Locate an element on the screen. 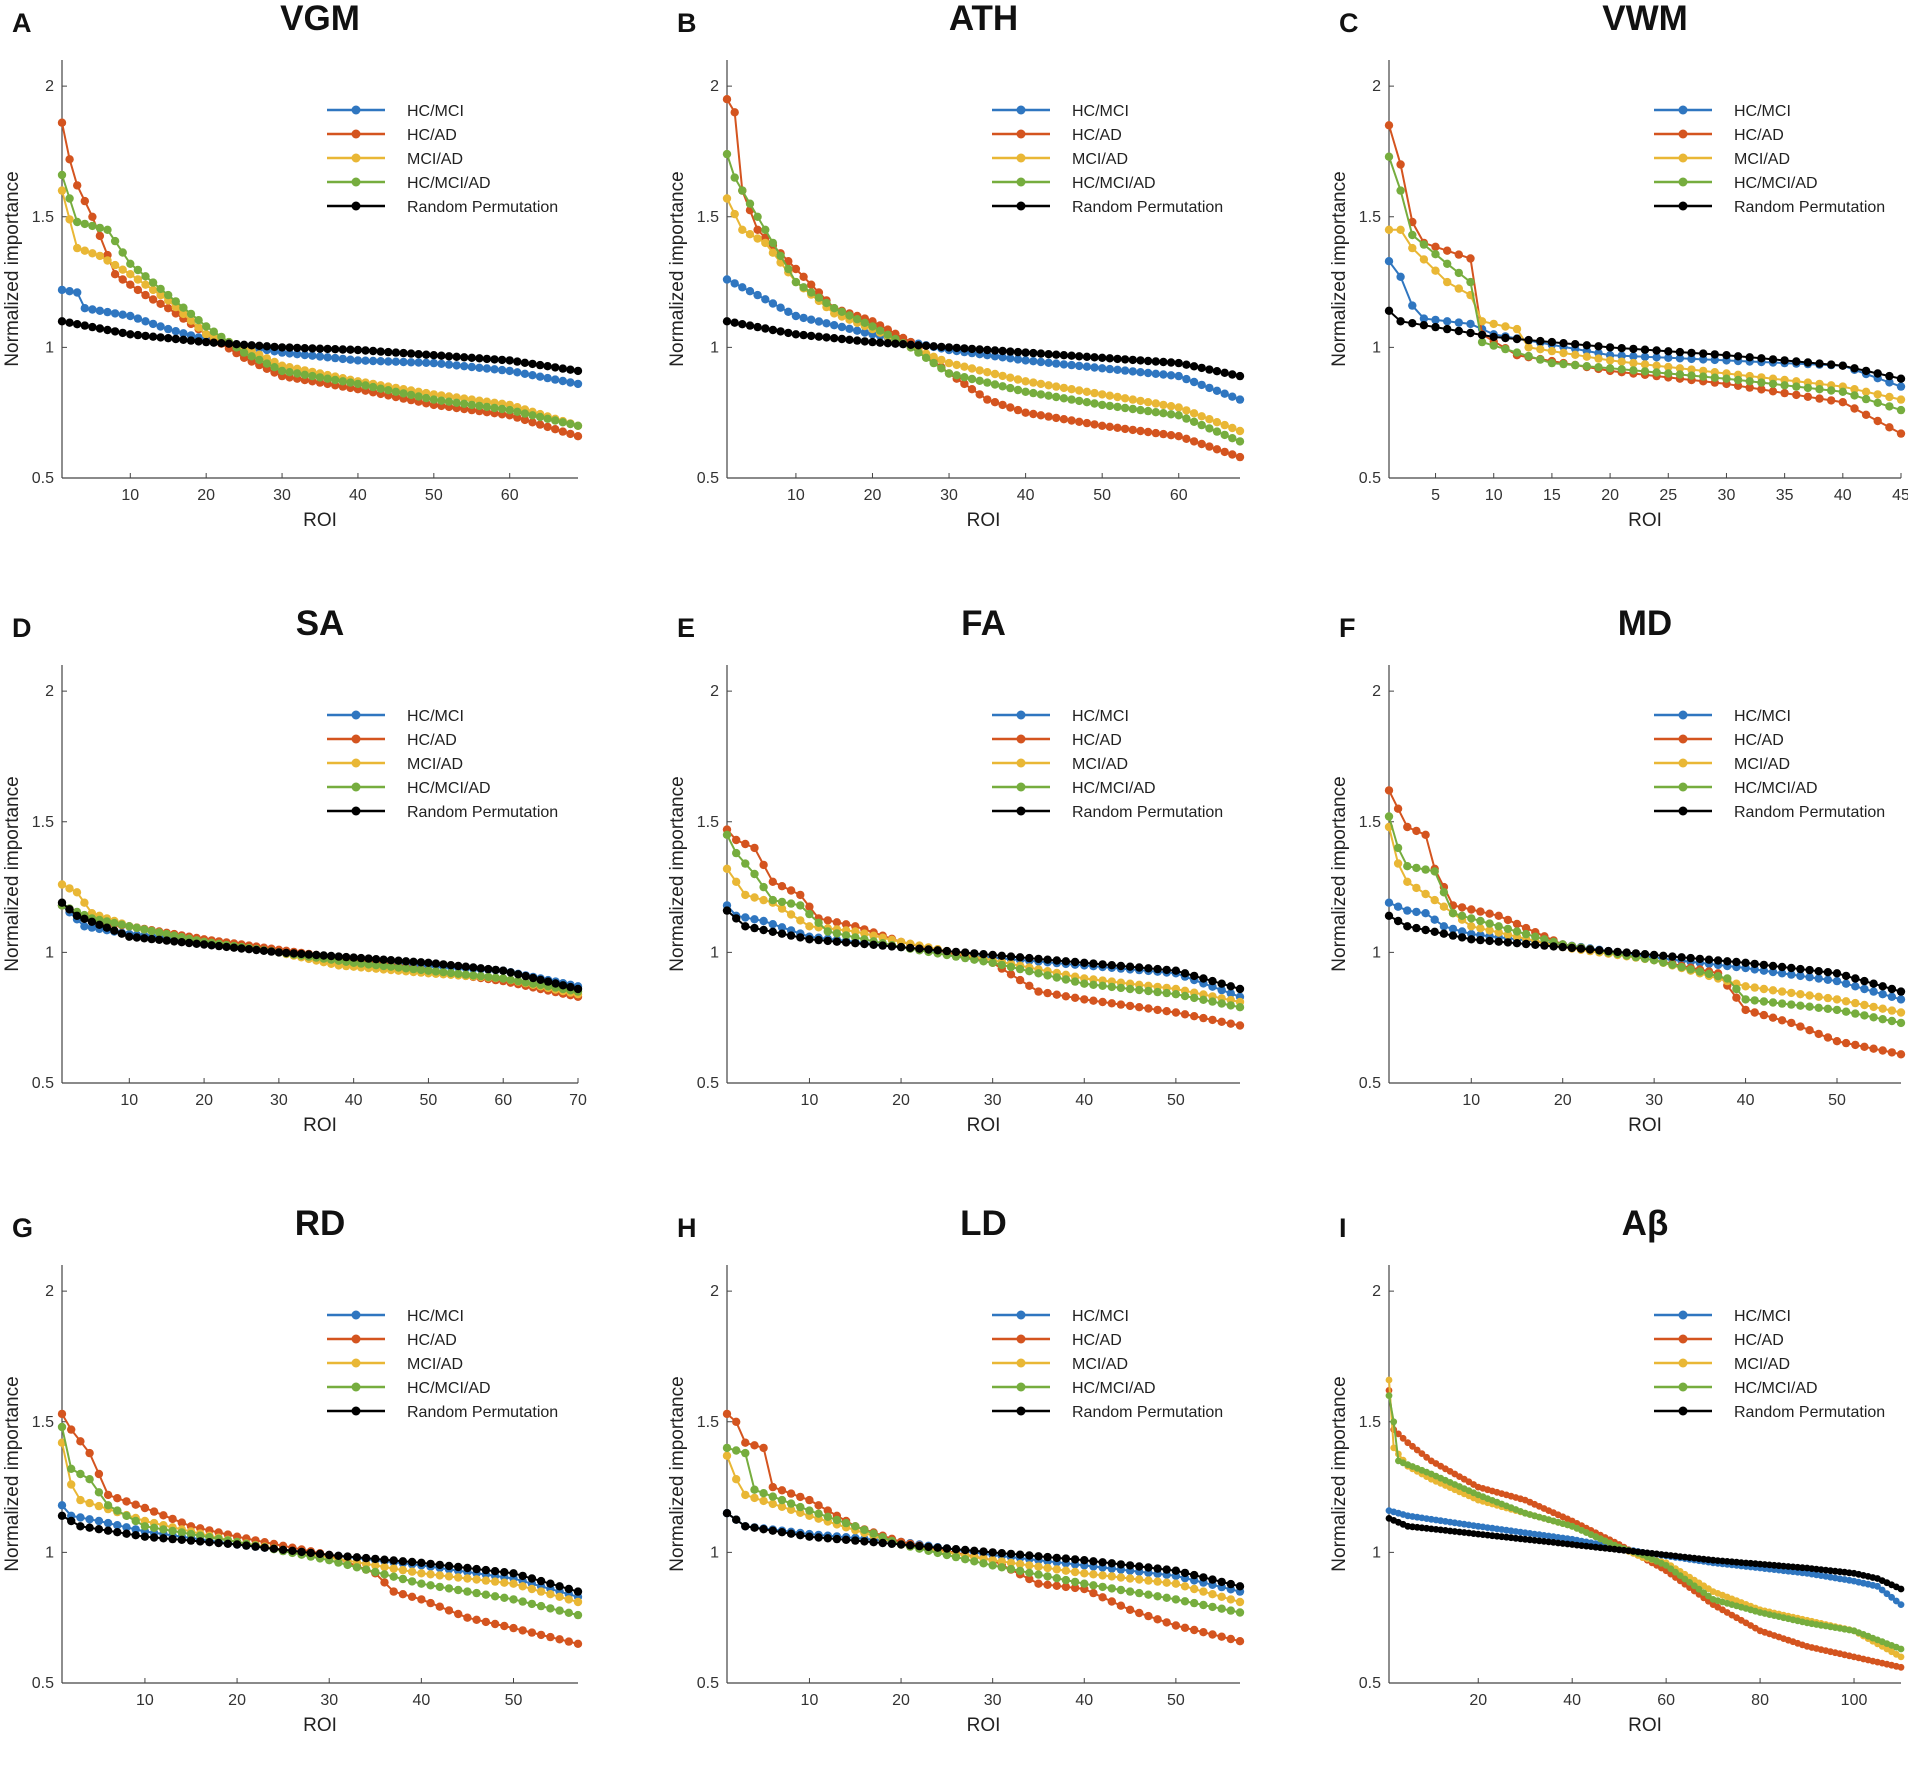  x-tick-label: 45 is located at coordinates (1900, 495).